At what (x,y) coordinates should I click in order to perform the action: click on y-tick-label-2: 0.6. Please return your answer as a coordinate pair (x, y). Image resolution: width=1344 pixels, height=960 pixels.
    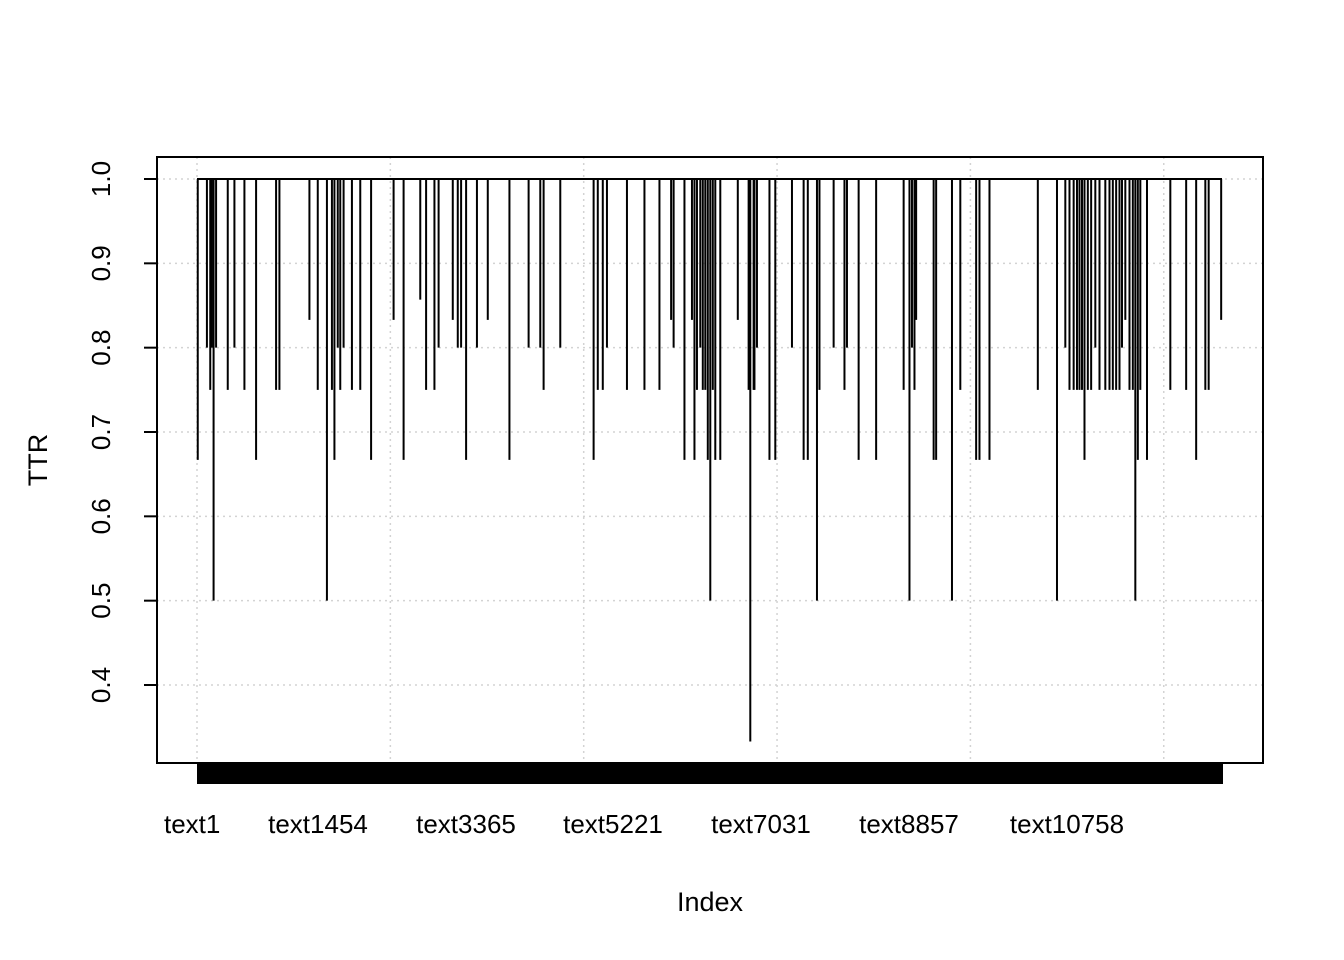
    Looking at the image, I should click on (101, 516).